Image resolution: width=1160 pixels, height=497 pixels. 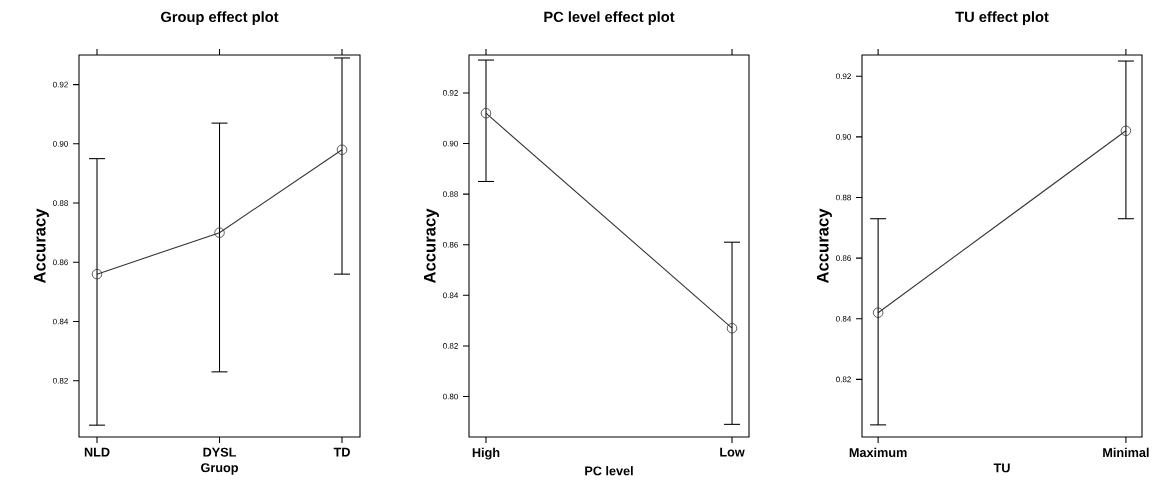 I want to click on x-axis-title: Gruop, so click(x=219, y=469).